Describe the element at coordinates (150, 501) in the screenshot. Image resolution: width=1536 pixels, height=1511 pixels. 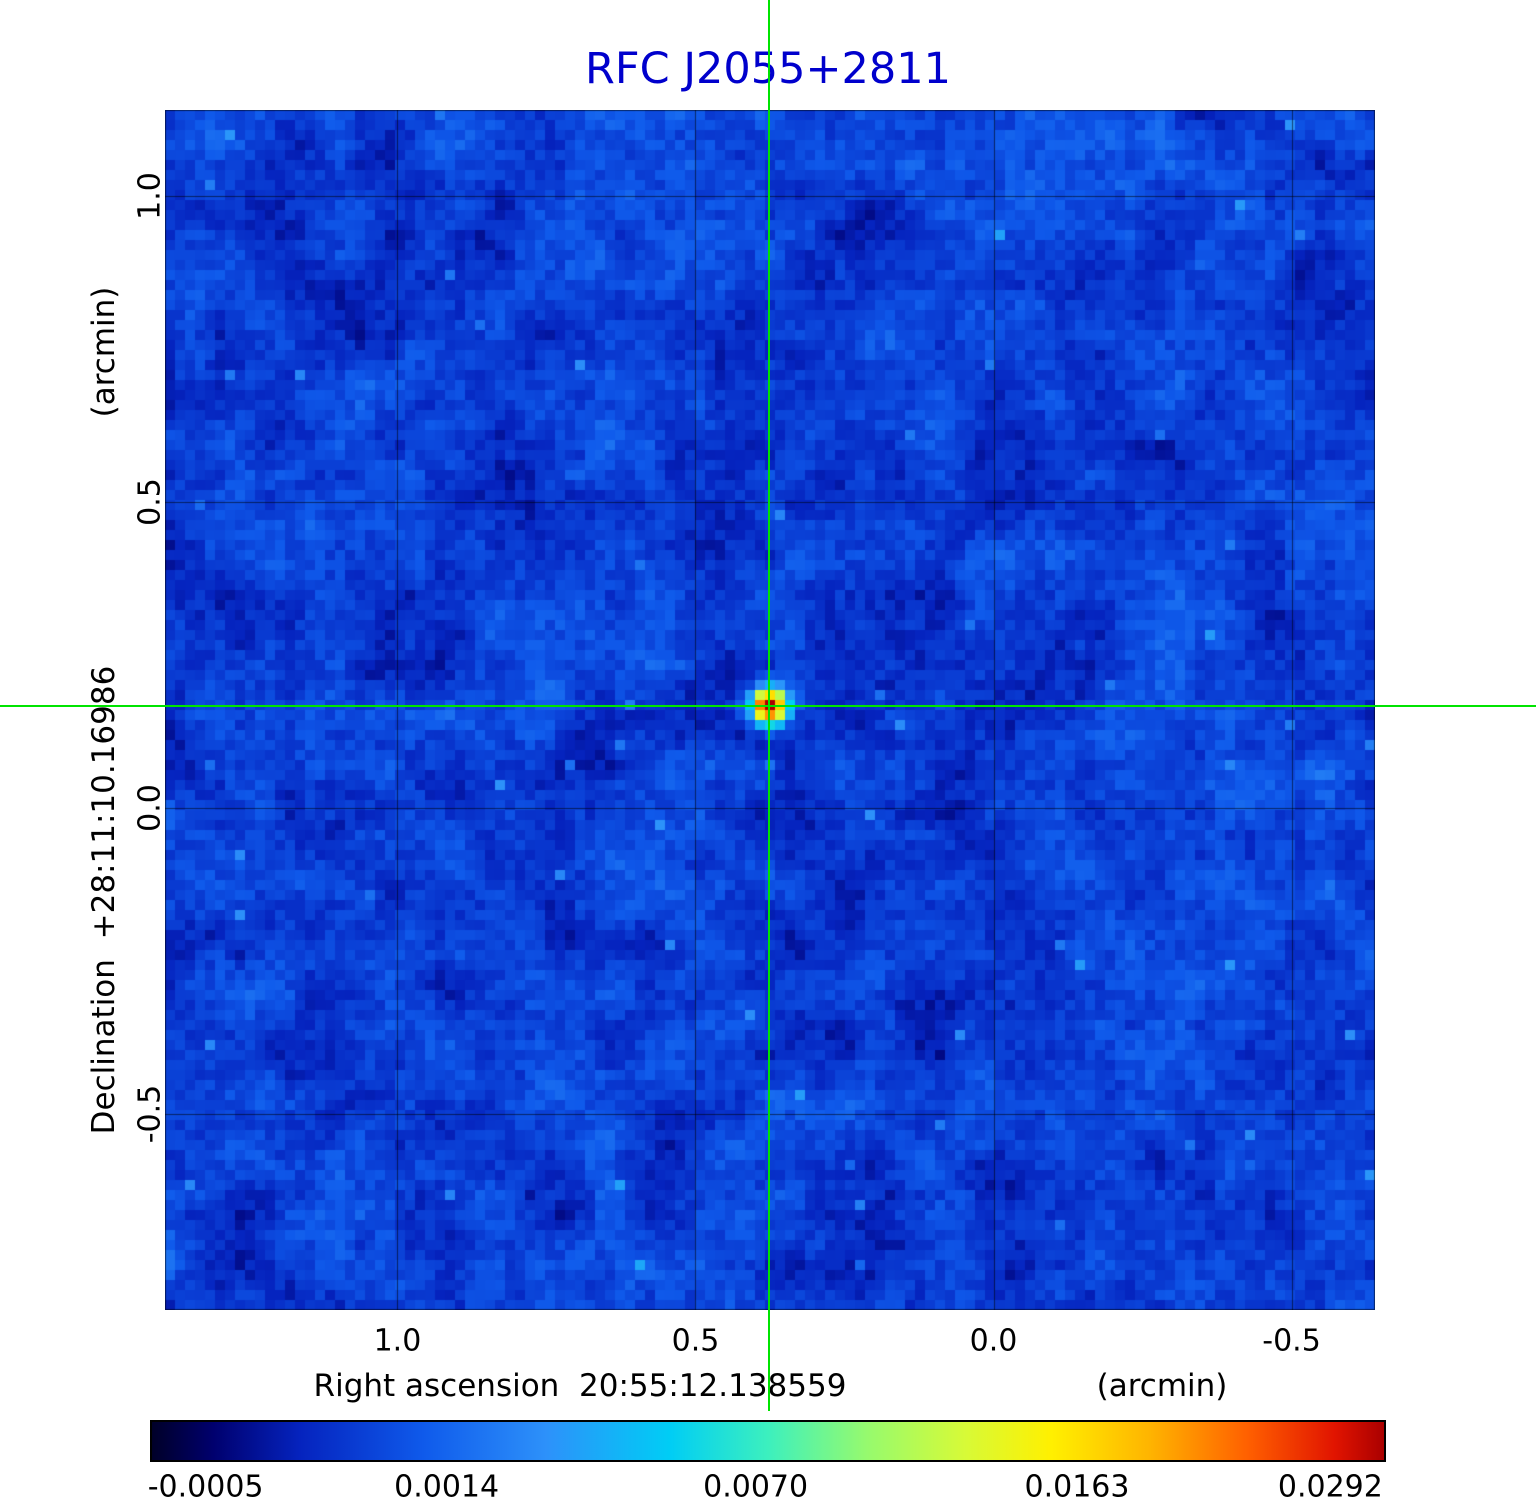
I see `y-tick-label: 0.5` at that location.